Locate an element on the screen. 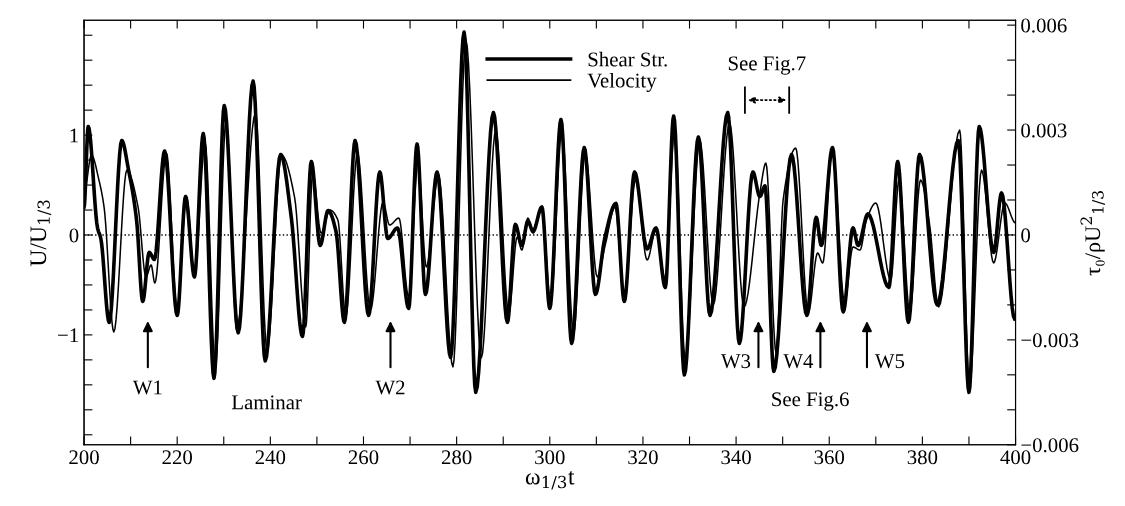 This screenshot has width=1125, height=506. x-tick-label: 360 is located at coordinates (829, 457).